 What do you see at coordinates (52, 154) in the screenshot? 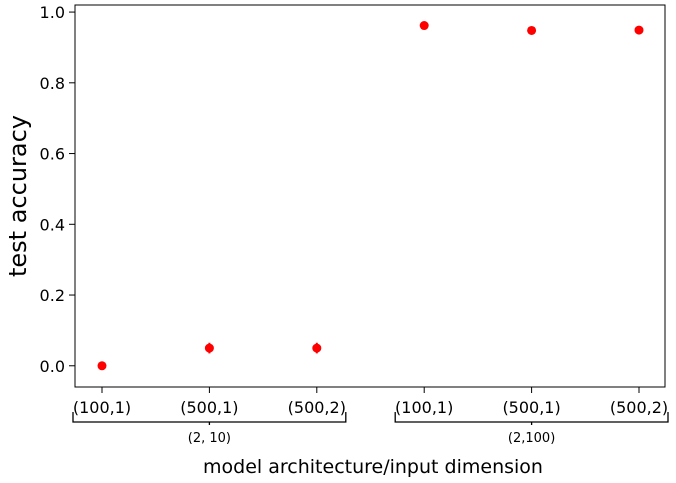
I see `y-tick-label: 0.6` at bounding box center [52, 154].